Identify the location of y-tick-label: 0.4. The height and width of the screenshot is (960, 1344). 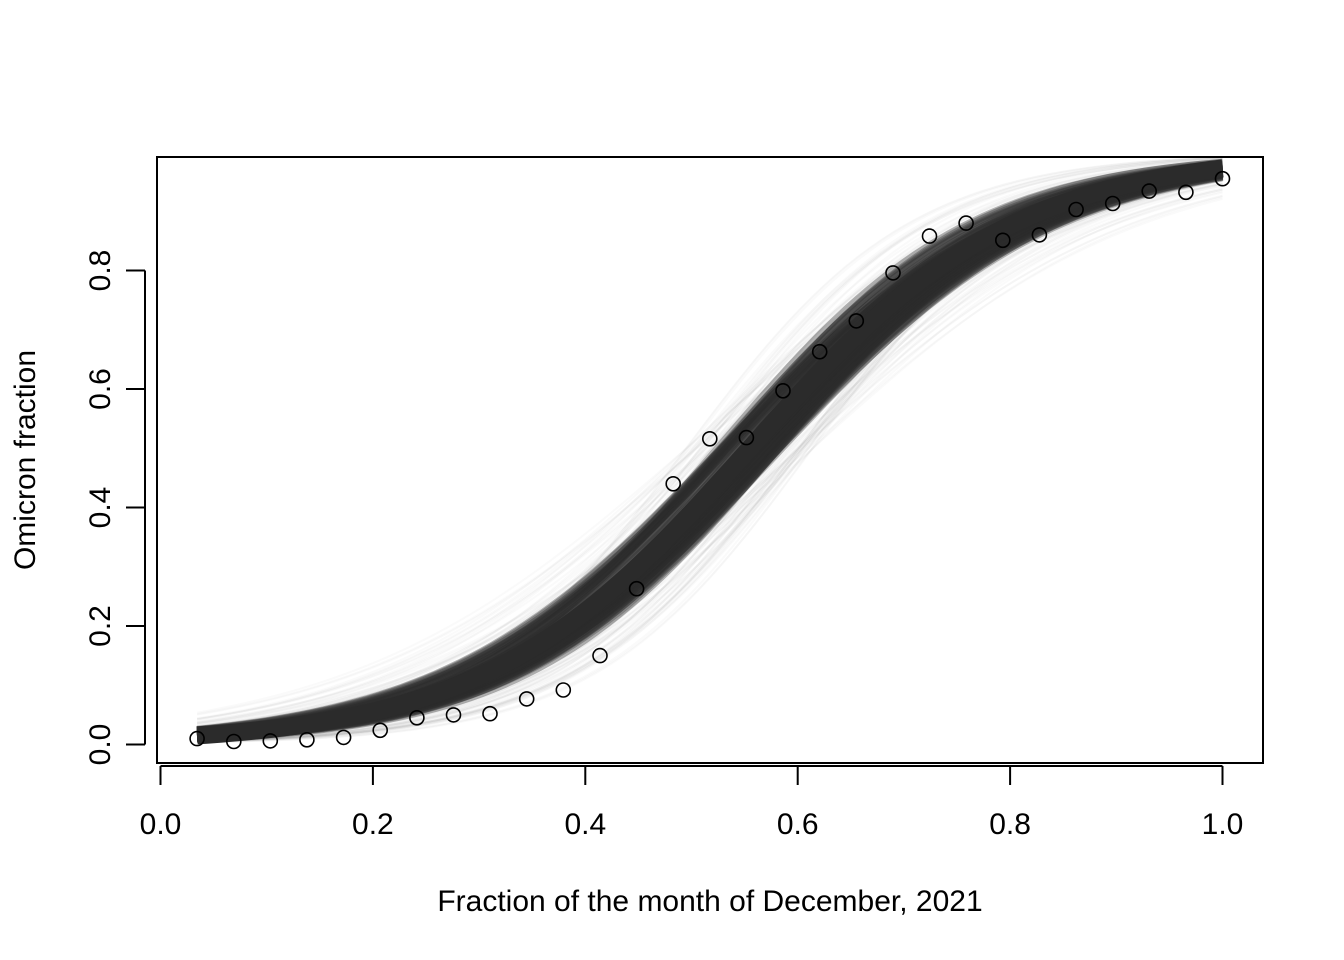
(100, 508).